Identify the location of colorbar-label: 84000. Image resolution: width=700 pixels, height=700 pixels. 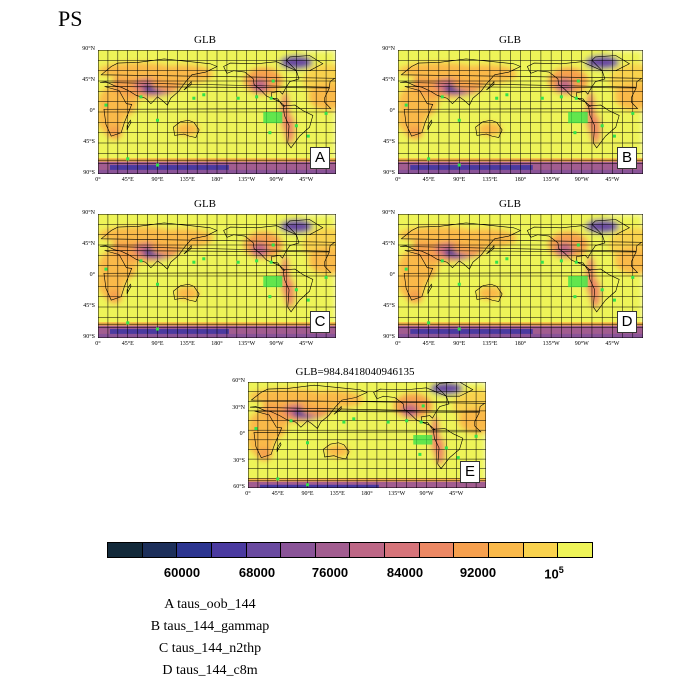
(405, 572).